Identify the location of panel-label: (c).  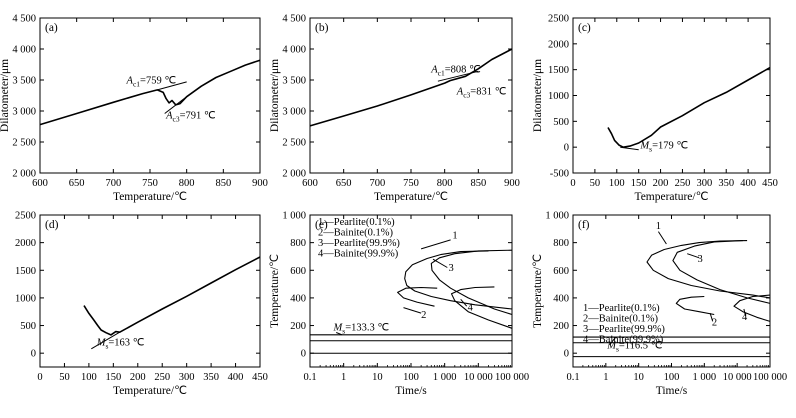
(584, 28).